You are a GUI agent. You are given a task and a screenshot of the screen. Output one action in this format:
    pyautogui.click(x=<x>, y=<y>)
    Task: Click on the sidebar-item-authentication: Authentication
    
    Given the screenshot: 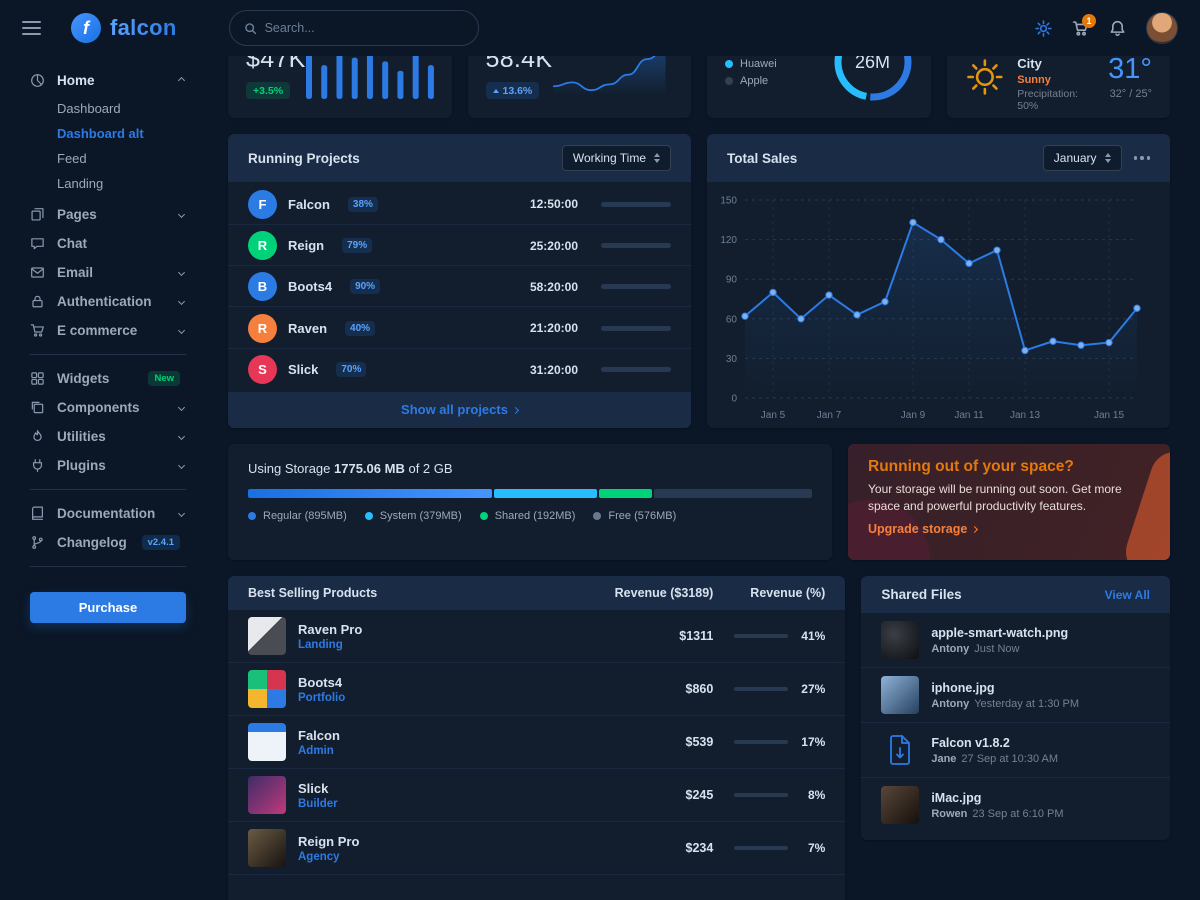 What is the action you would take?
    pyautogui.click(x=108, y=301)
    